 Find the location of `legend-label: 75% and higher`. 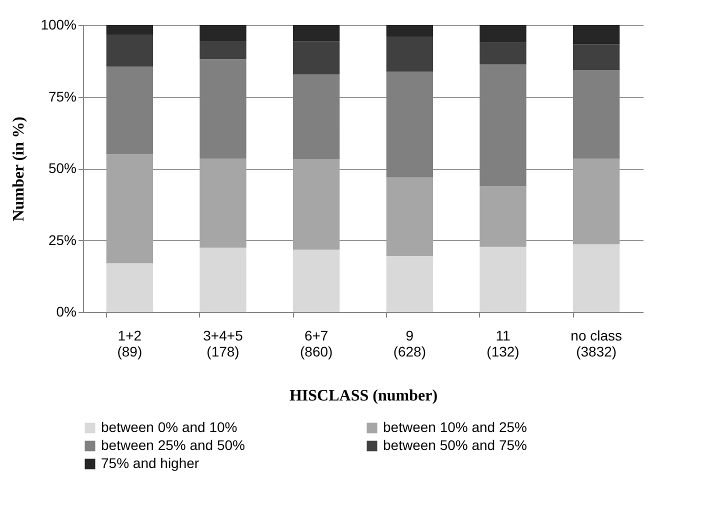

legend-label: 75% and higher is located at coordinates (150, 463).